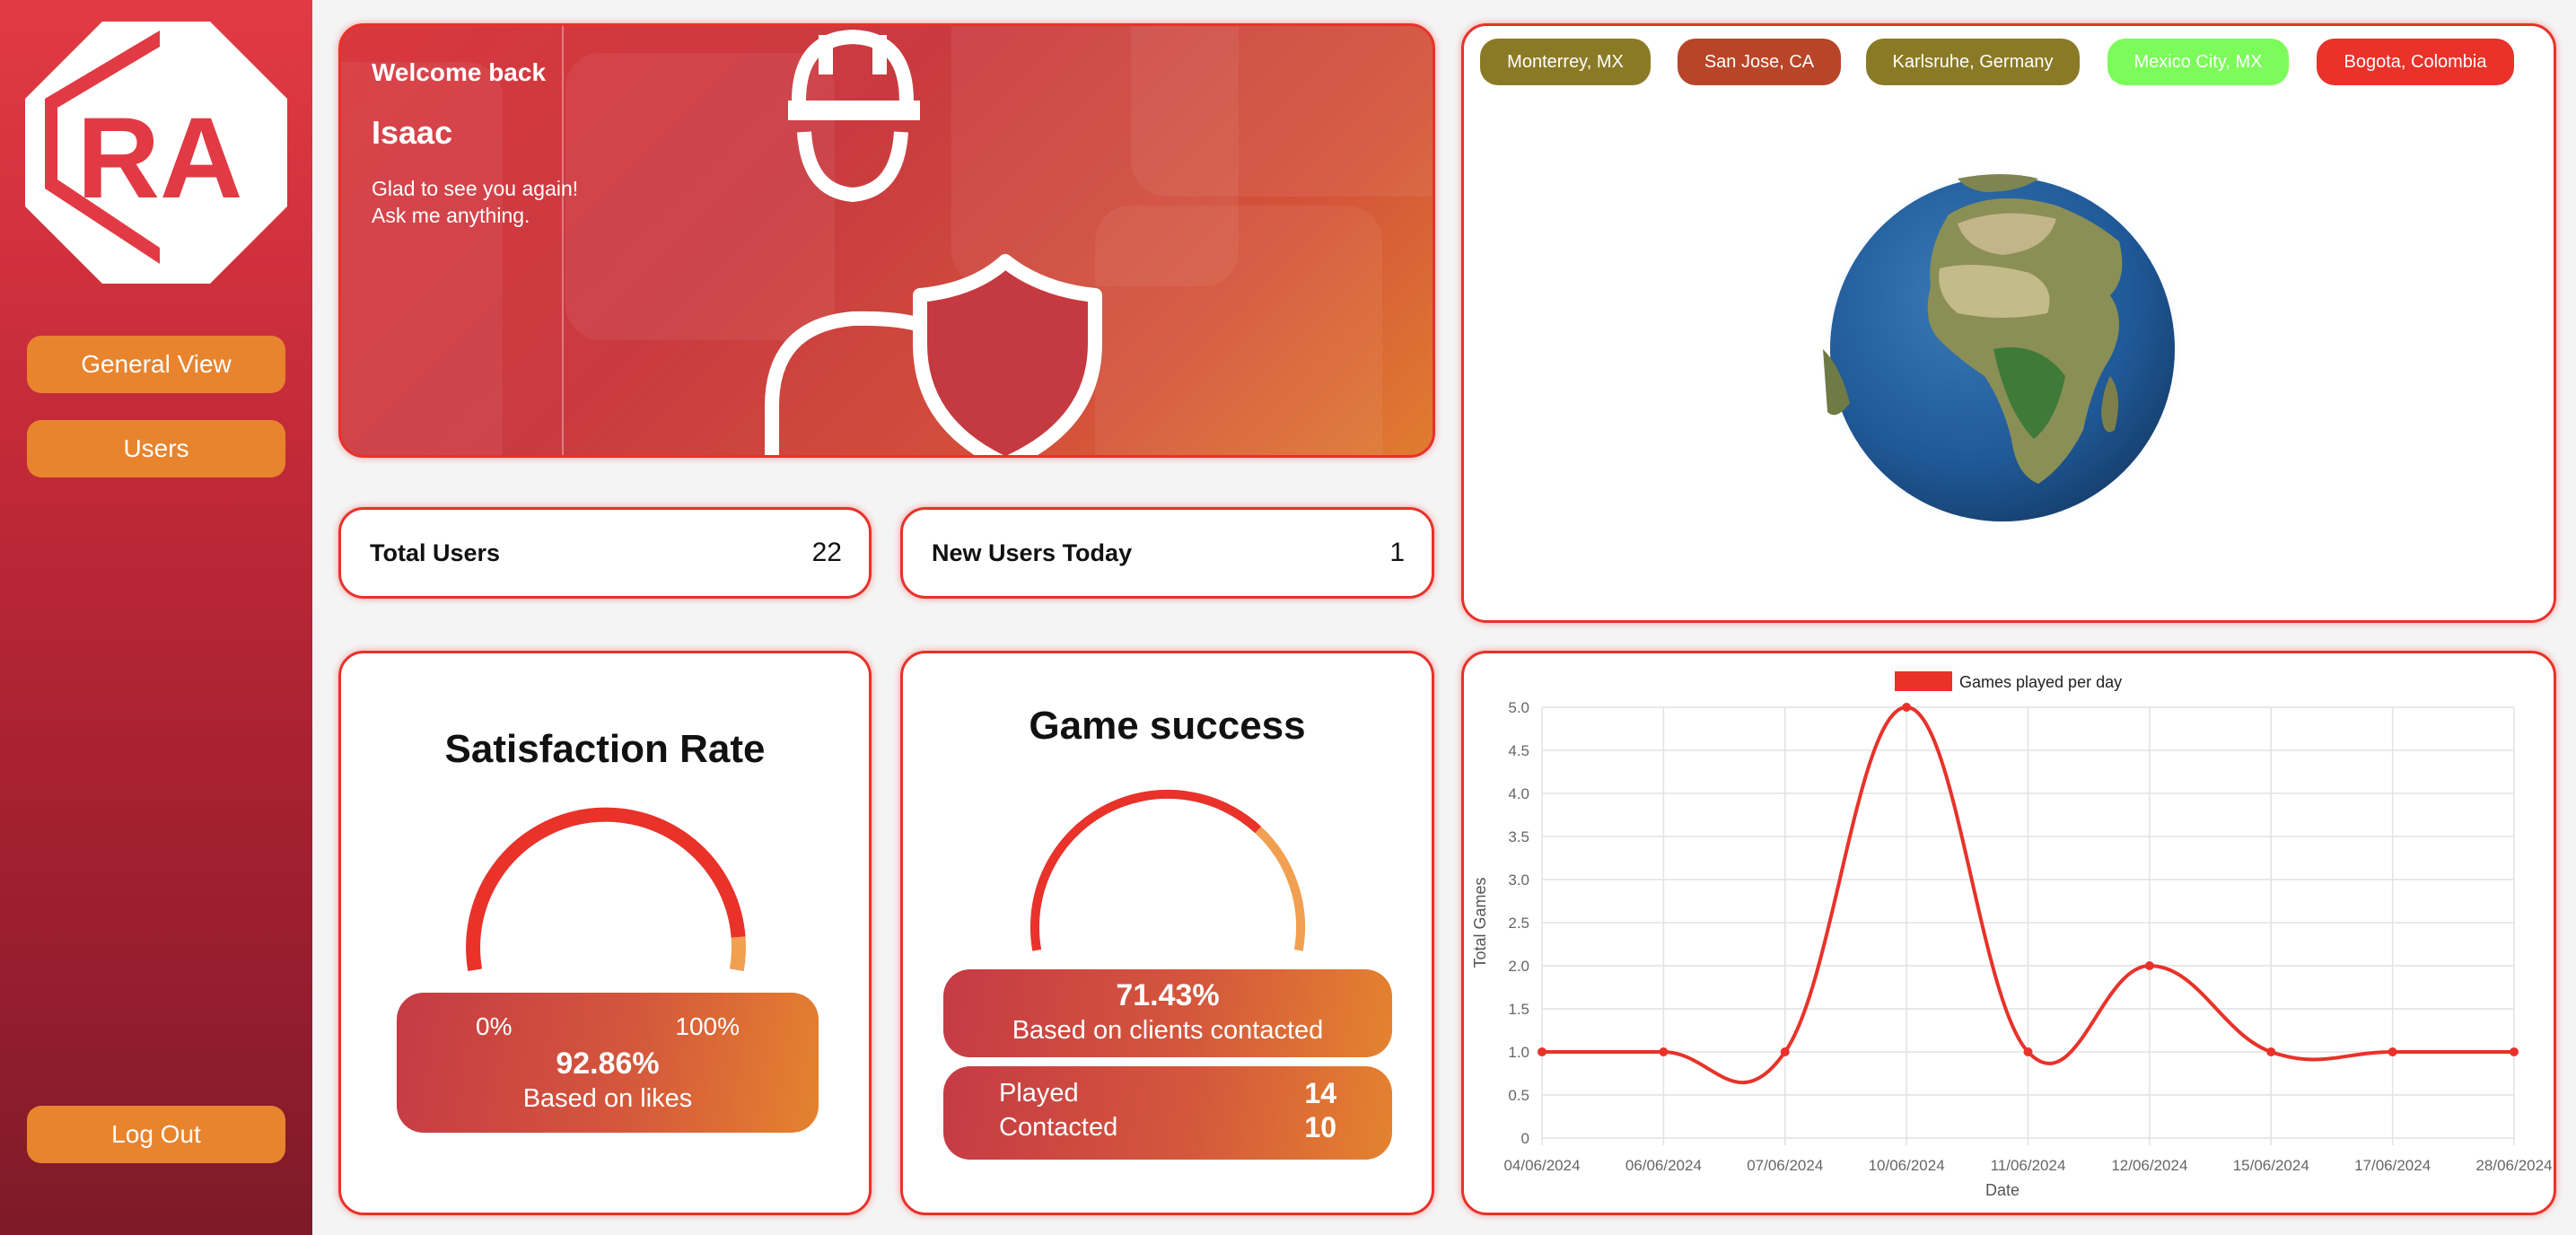  What do you see at coordinates (1518, 1095) in the screenshot?
I see `y-tick-label: 0.5` at bounding box center [1518, 1095].